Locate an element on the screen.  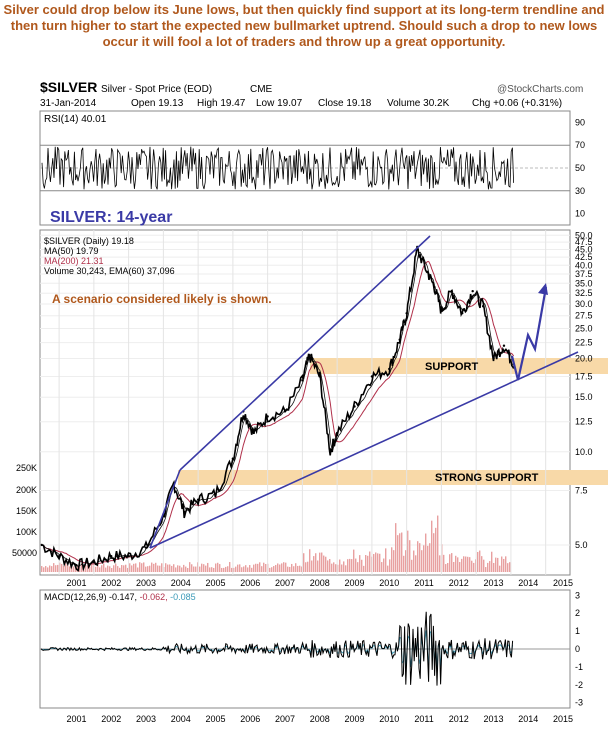
panel-title: SILVER: 14-year is located at coordinates (111, 217).